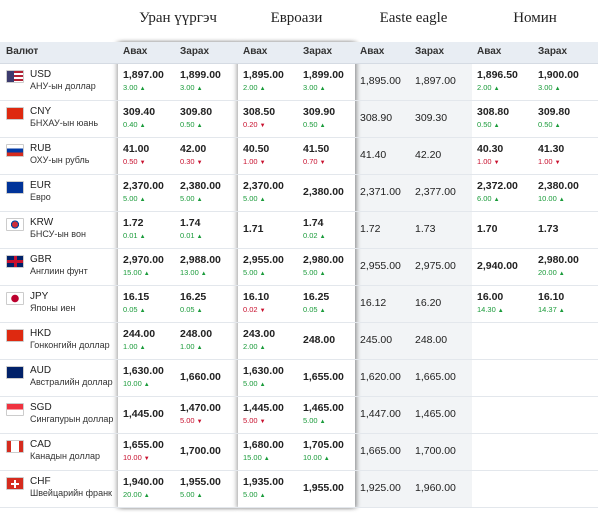  What do you see at coordinates (71, 493) in the screenshot?
I see `currency-name: Швейцарийн франк` at bounding box center [71, 493].